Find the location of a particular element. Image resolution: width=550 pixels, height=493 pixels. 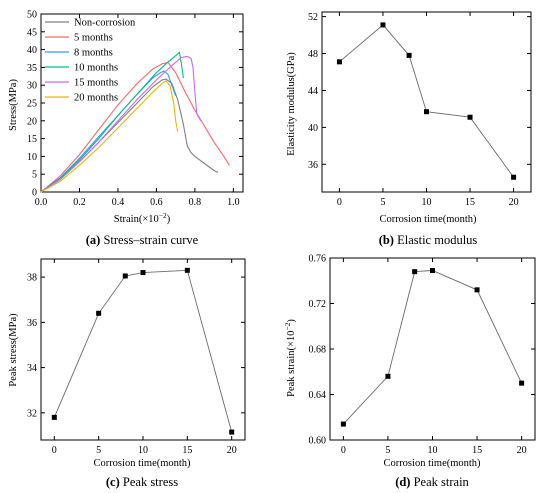

y-tick-label: 52 is located at coordinates (313, 17).